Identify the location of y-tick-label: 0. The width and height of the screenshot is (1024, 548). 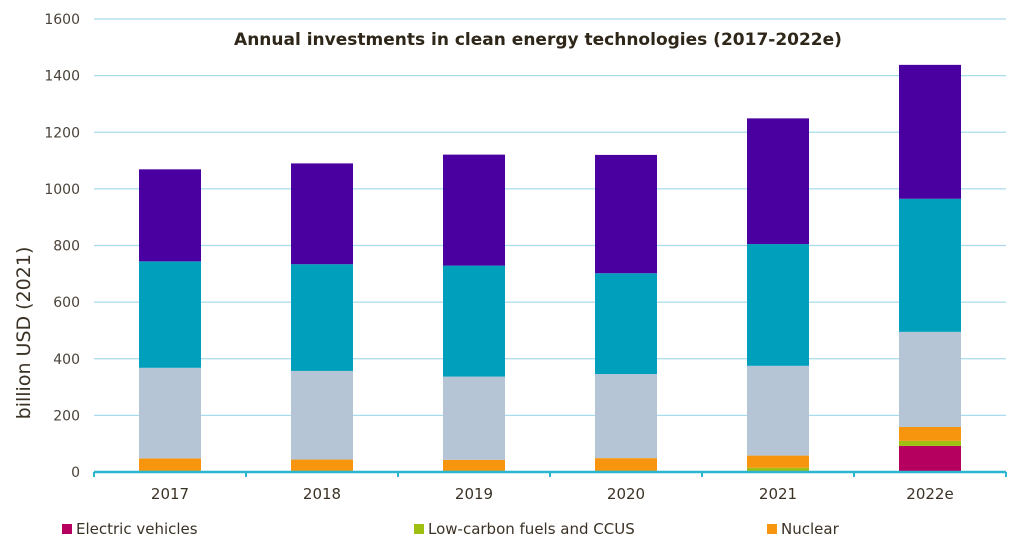
(75, 473).